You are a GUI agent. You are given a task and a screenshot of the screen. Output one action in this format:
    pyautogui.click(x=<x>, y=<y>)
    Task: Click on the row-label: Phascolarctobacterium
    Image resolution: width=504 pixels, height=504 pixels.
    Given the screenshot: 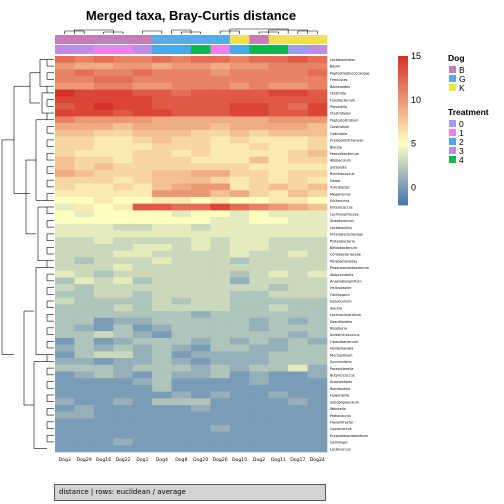 What is the action you would take?
    pyautogui.click(x=350, y=268)
    